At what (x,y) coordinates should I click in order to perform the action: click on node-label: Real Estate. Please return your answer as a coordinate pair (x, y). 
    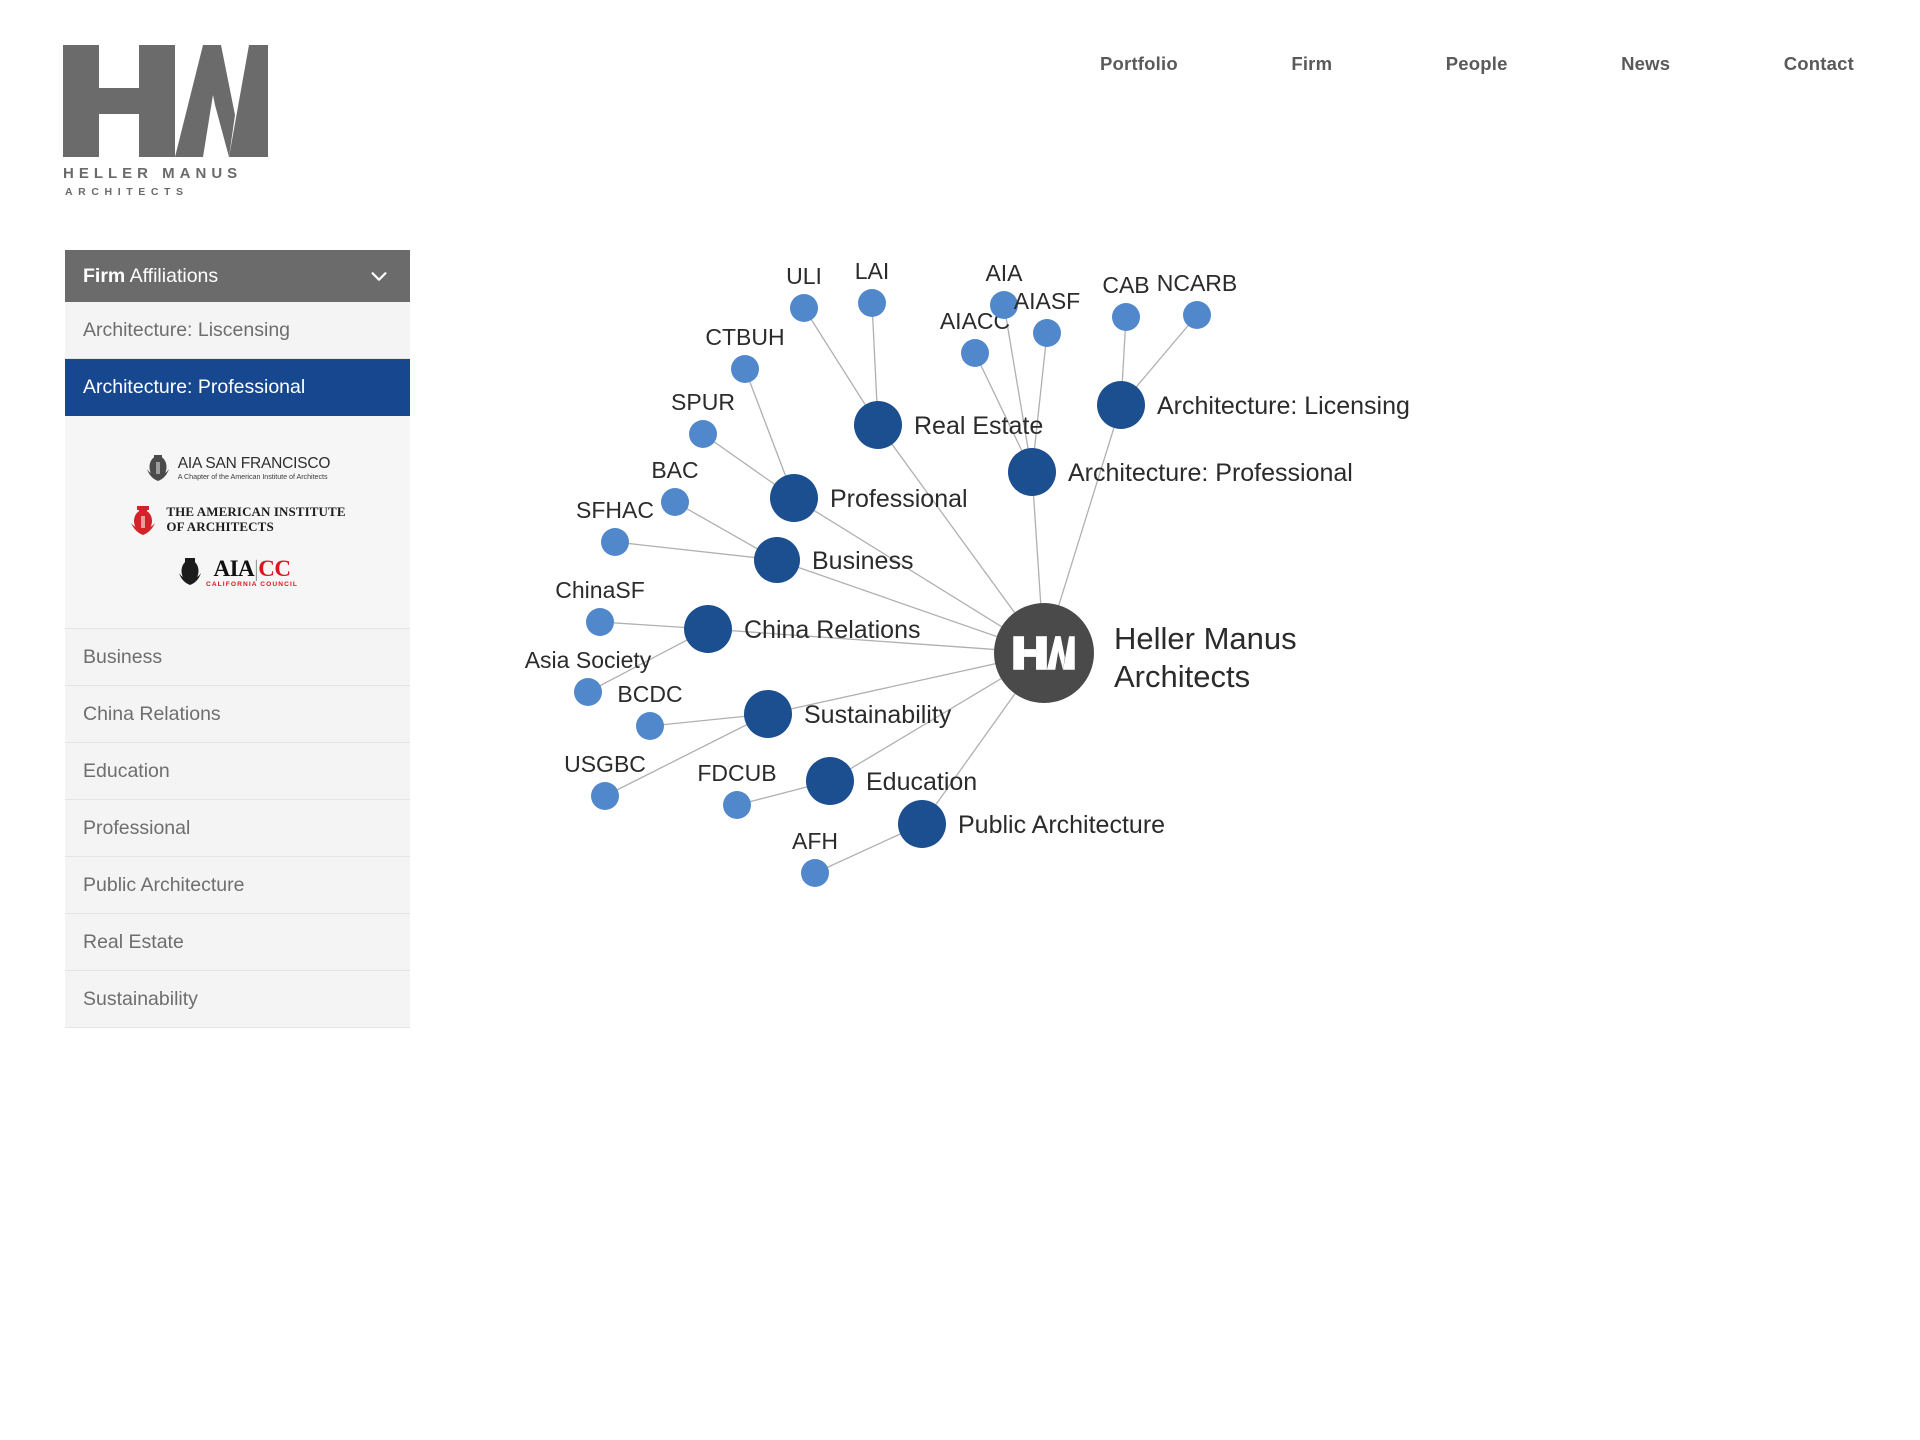
    Looking at the image, I should click on (978, 426).